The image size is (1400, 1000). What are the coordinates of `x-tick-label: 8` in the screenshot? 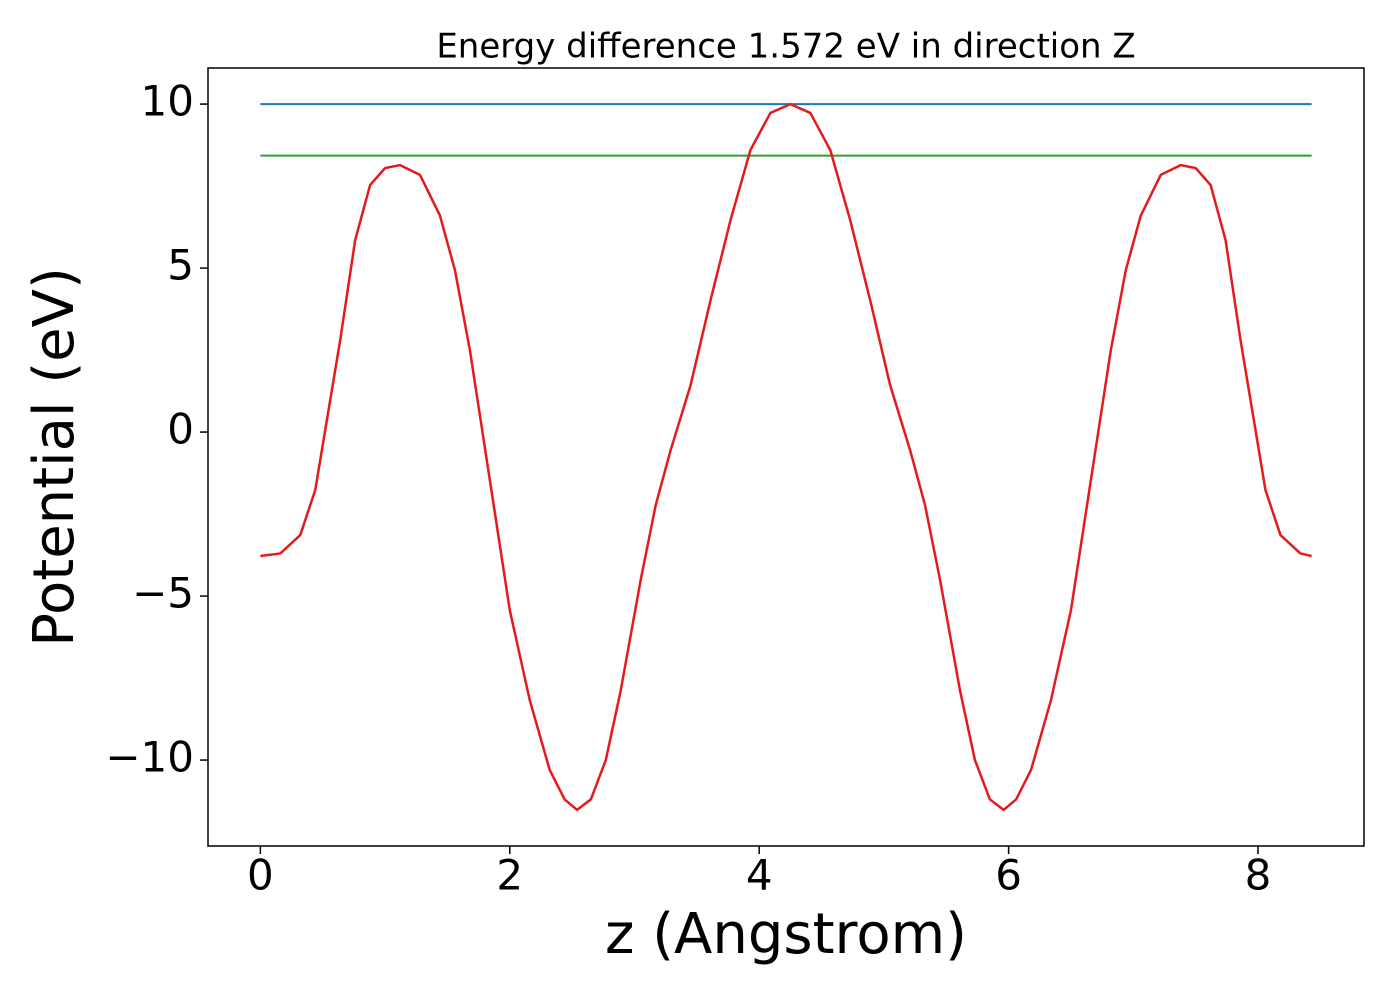 It's located at (1258, 875).